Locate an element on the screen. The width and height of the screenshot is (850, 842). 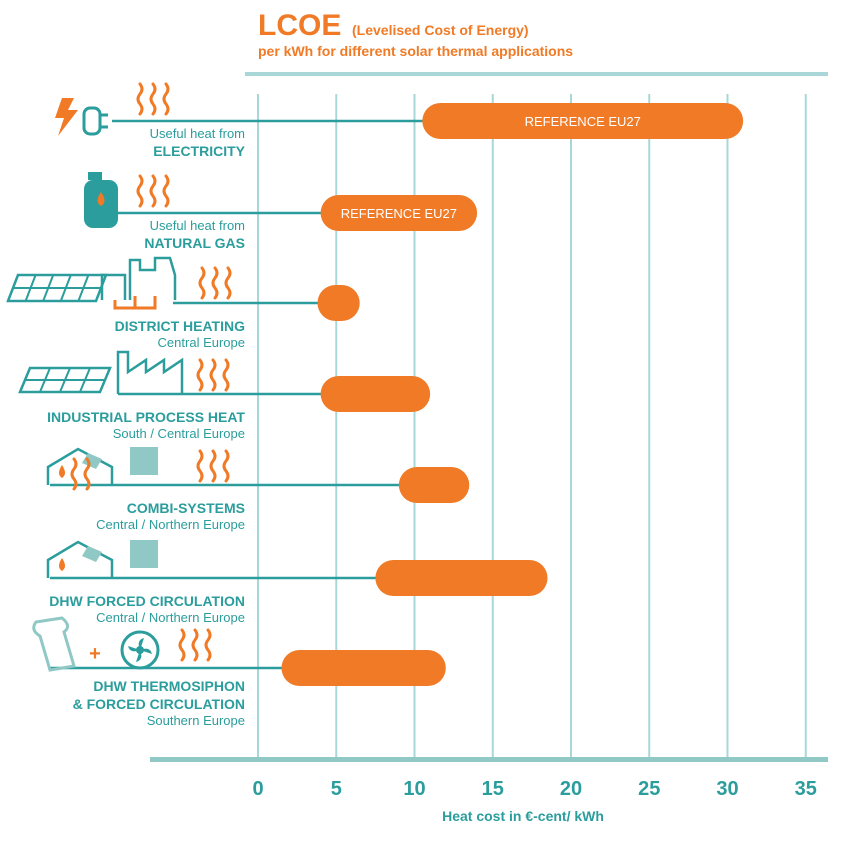
category-region: South / Central Europe is located at coordinates (179, 433).